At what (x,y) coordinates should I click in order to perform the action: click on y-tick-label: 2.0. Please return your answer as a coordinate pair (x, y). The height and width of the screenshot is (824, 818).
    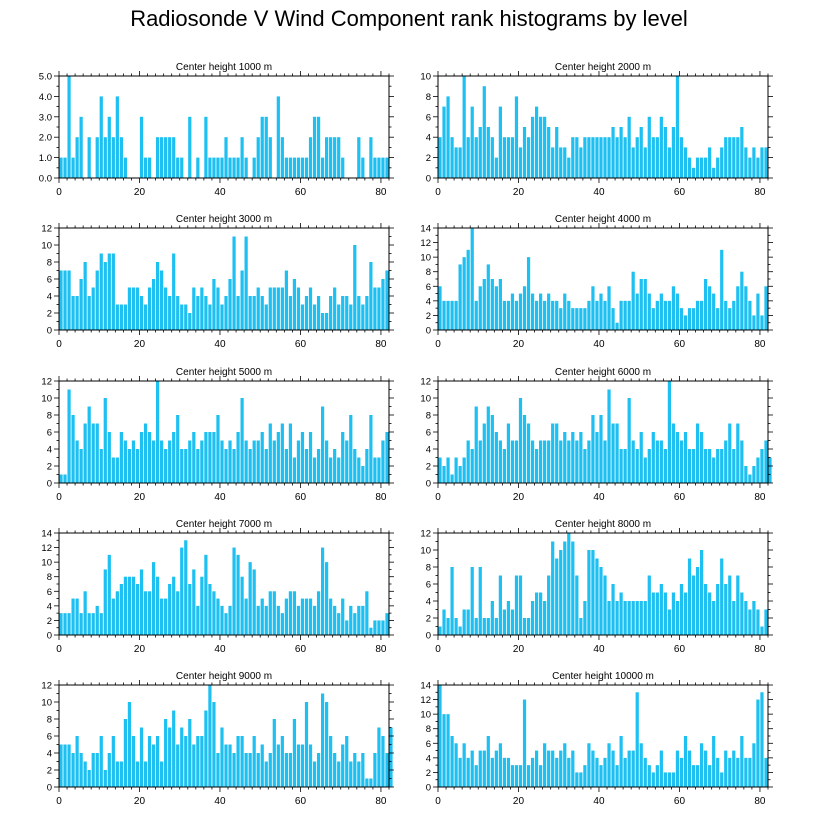
    Looking at the image, I should click on (45, 138).